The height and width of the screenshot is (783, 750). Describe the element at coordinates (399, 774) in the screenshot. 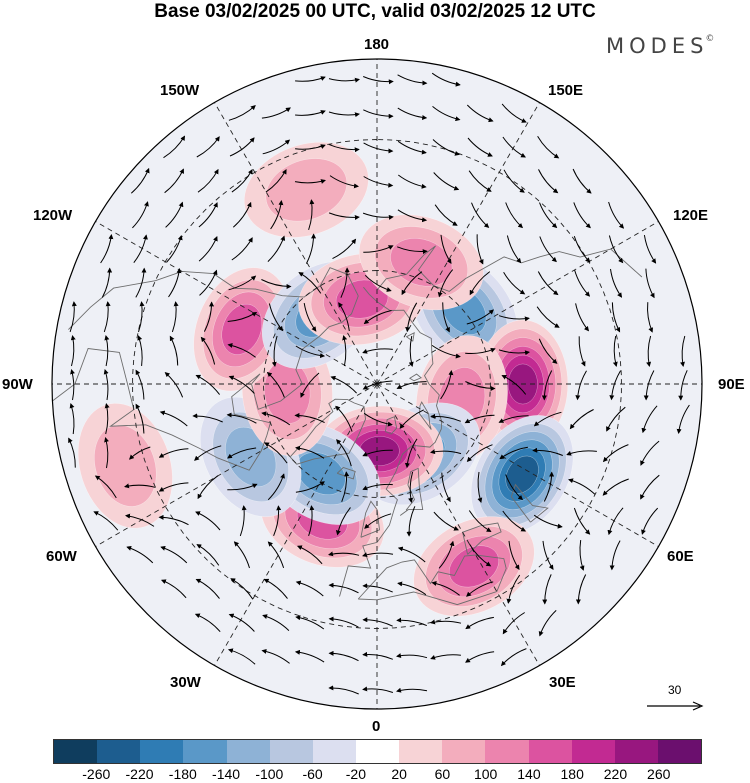

I see `colorbar-tick-label: 20` at that location.